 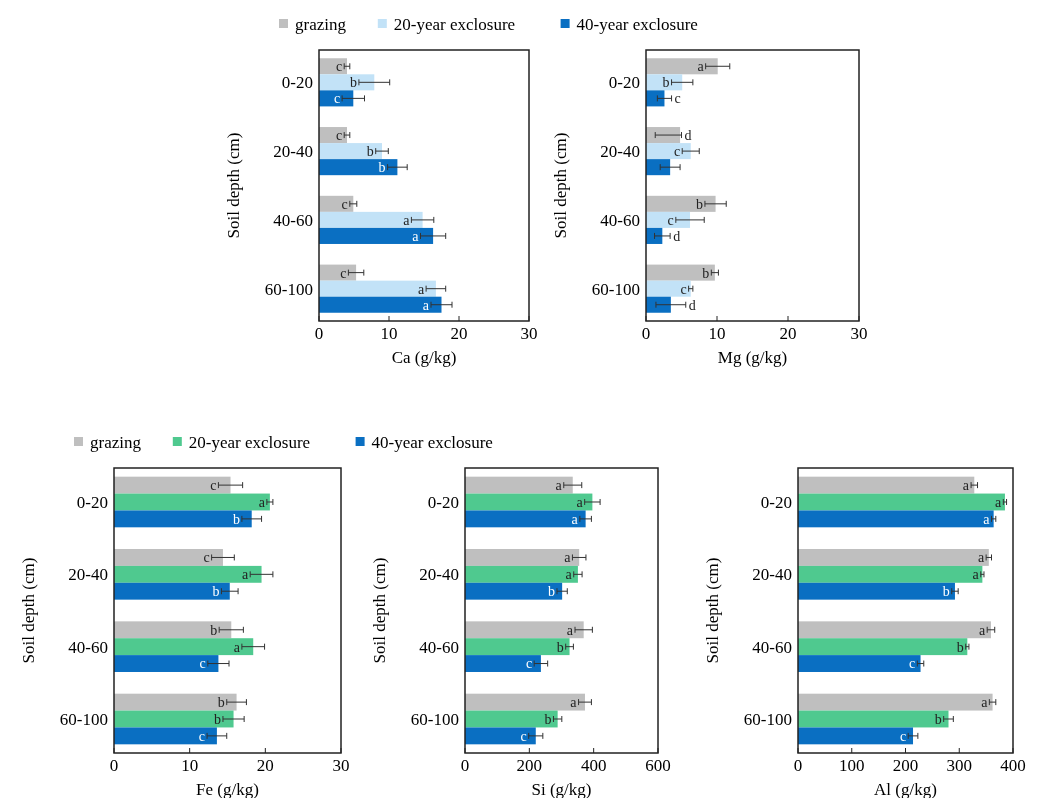 What do you see at coordinates (190, 765) in the screenshot?
I see `x-tick-label: 10` at bounding box center [190, 765].